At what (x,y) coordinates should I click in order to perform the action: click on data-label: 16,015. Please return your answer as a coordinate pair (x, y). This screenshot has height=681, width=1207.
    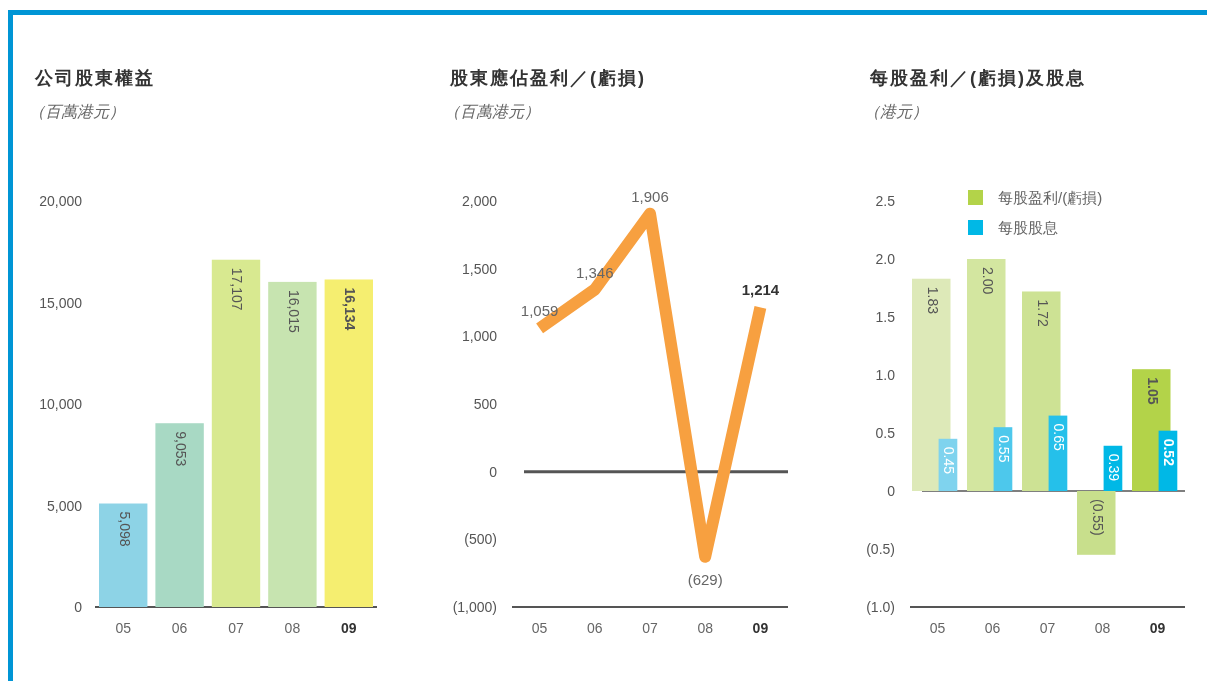
    Looking at the image, I should click on (293, 311).